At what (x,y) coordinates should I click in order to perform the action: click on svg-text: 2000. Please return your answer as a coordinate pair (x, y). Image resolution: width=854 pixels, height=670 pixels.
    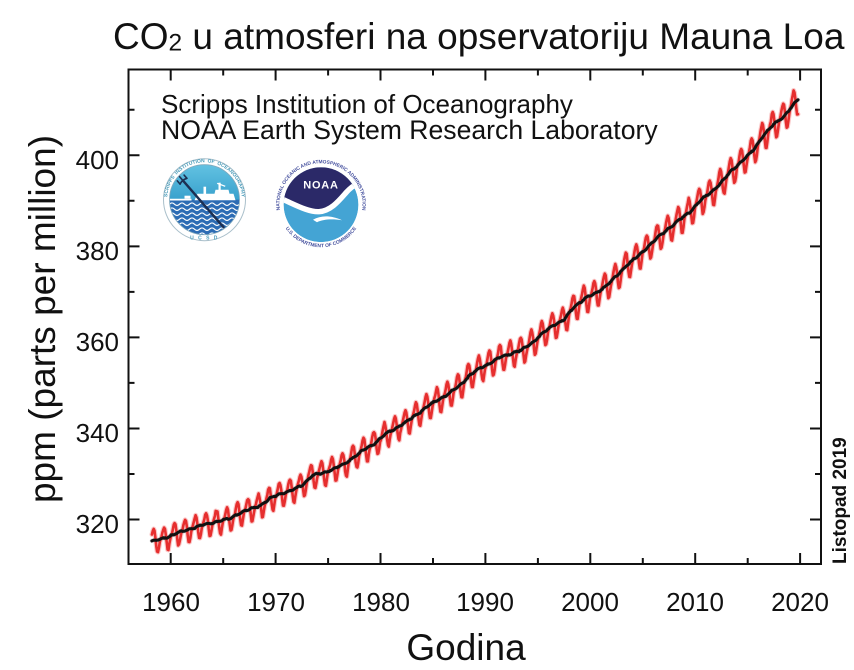
    Looking at the image, I should click on (590, 602).